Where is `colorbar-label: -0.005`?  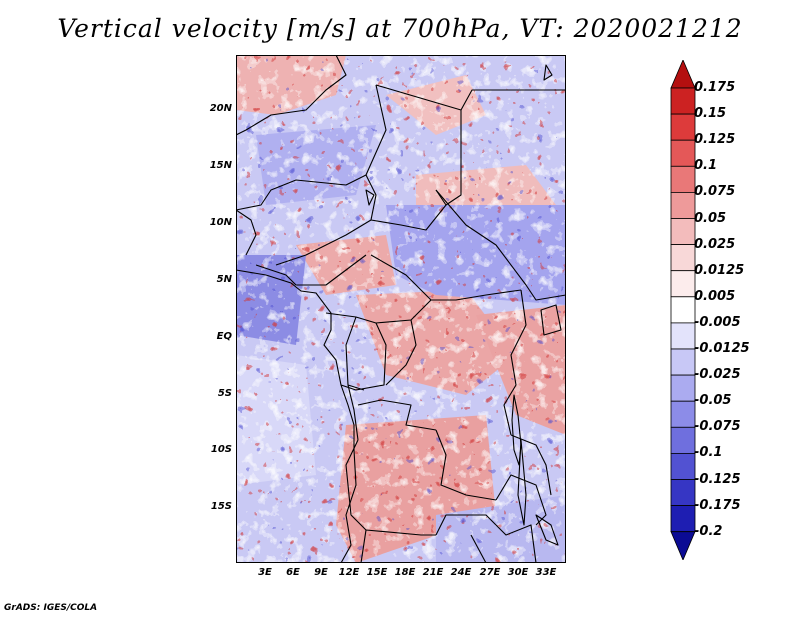 colorbar-label: -0.005 is located at coordinates (717, 322).